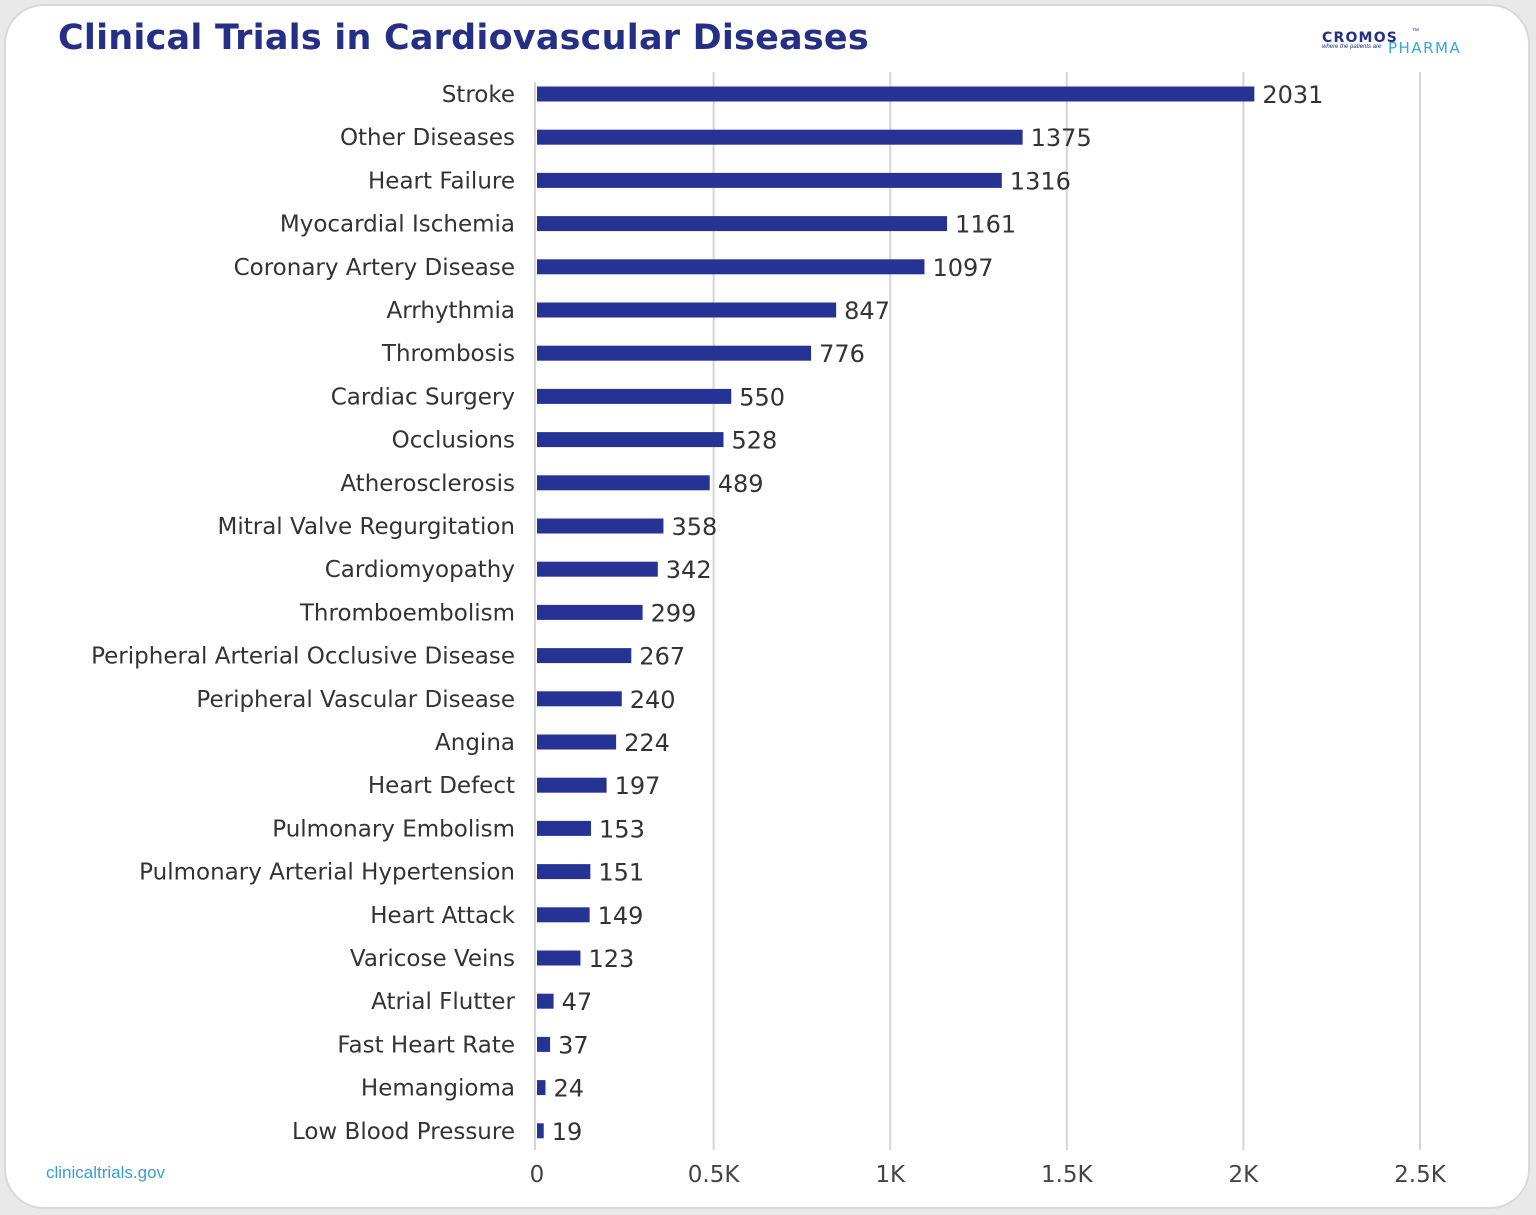  What do you see at coordinates (567, 1132) in the screenshot?
I see `data-label: 19` at bounding box center [567, 1132].